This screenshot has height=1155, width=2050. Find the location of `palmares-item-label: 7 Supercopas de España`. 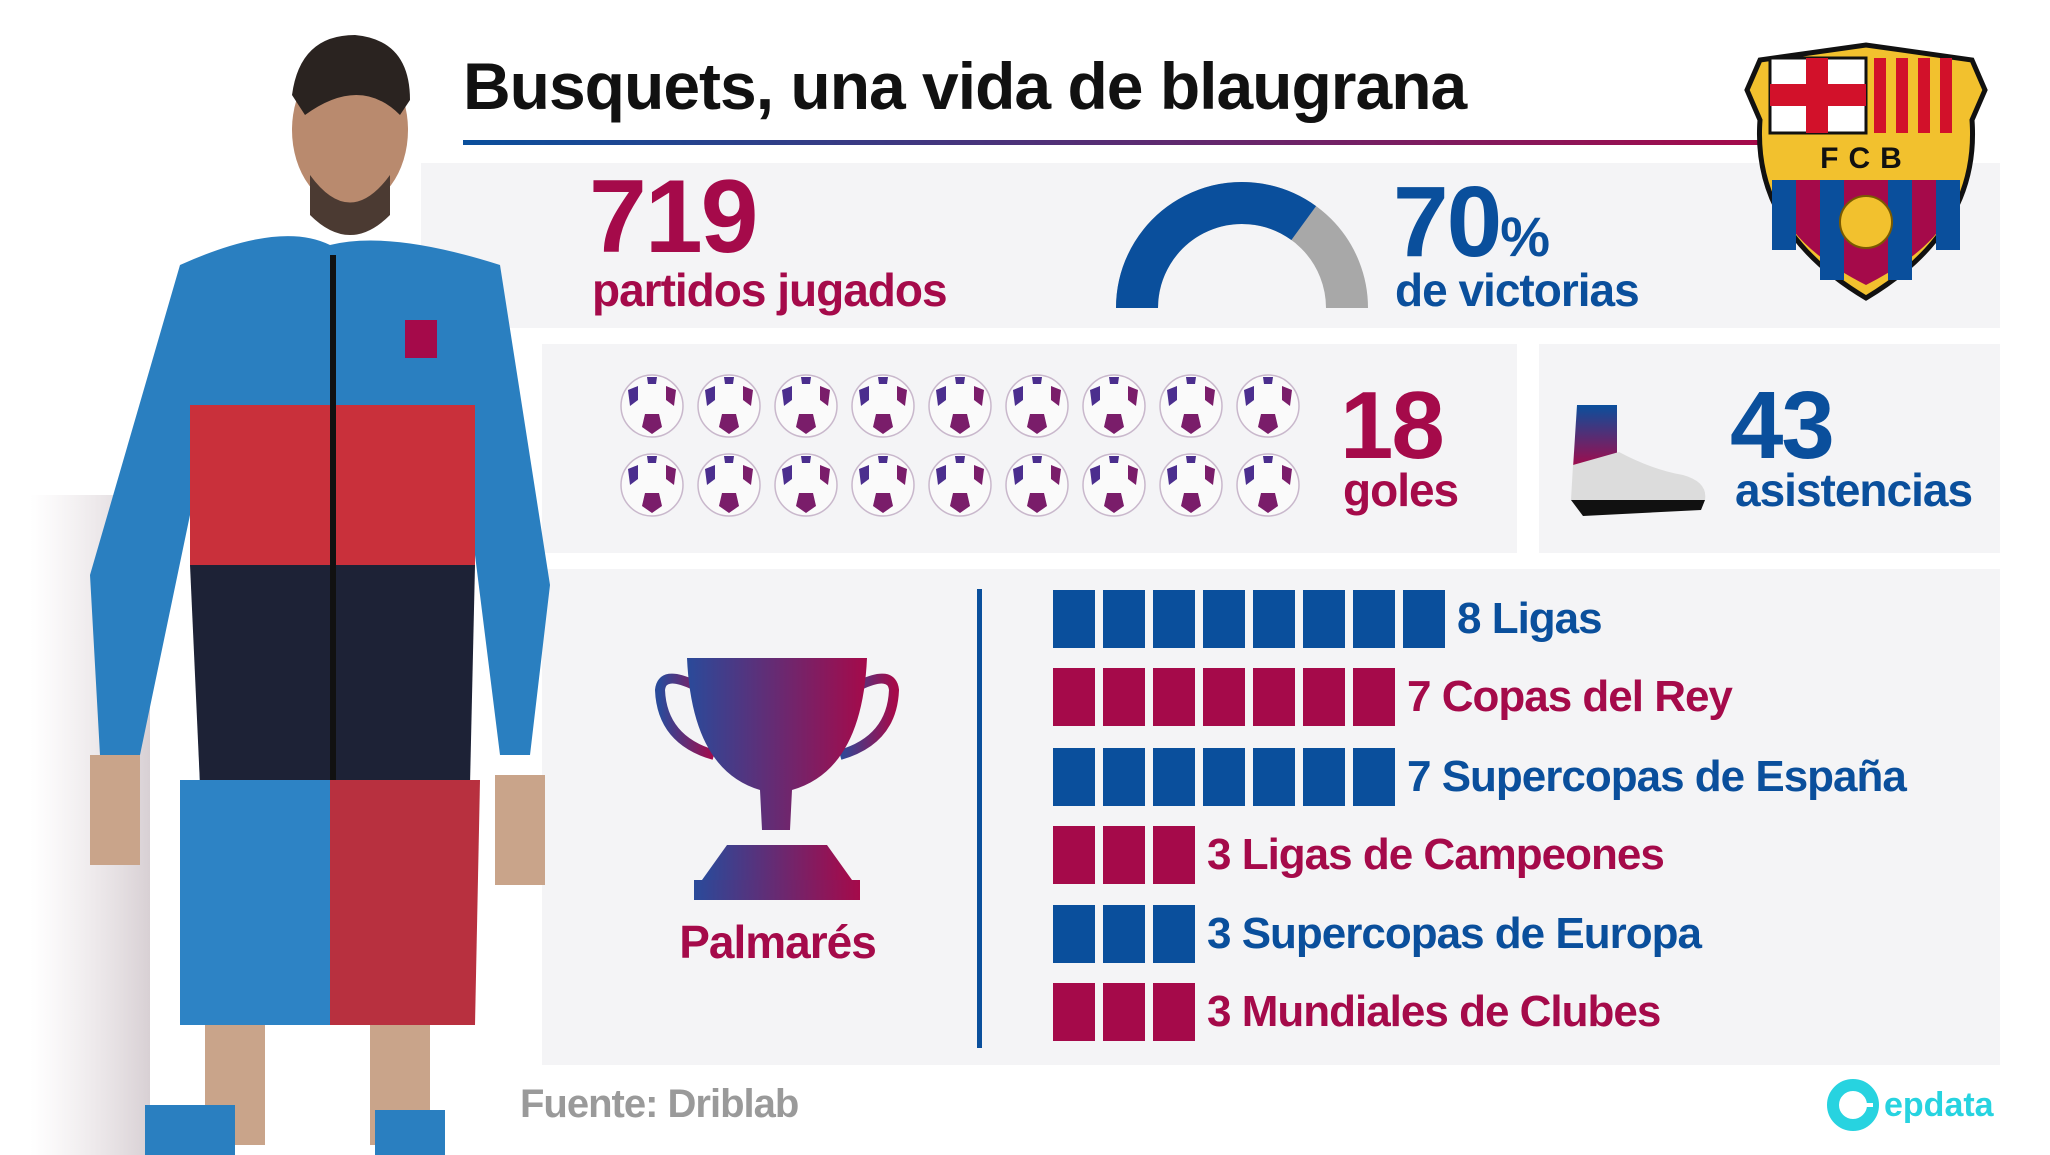

palmares-item-label: 7 Supercopas de España is located at coordinates (1657, 776).